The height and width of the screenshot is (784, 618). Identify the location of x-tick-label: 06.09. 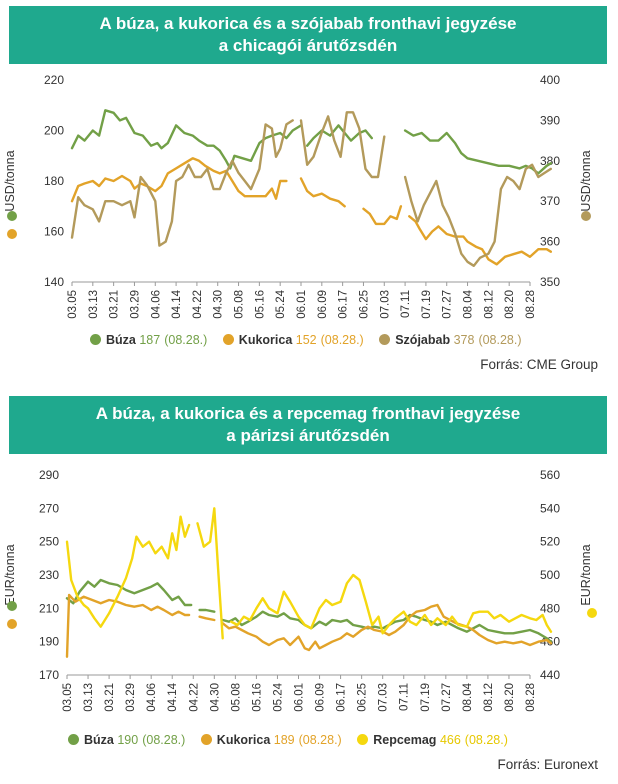
(321, 697).